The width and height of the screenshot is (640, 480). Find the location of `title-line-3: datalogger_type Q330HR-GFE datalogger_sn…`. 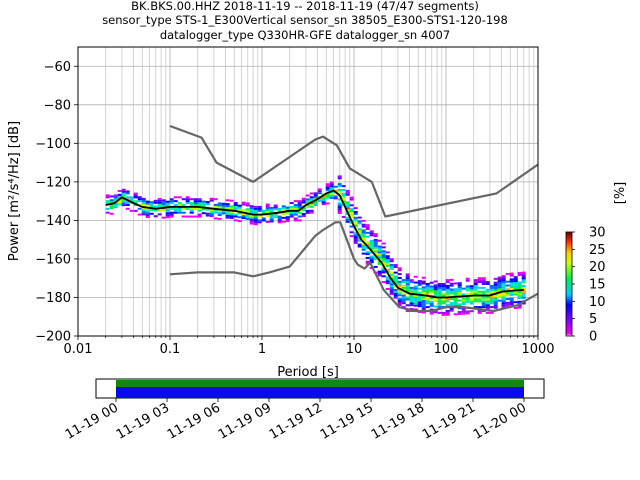

title-line-3: datalogger_type Q330HR-GFE datalogger_sn… is located at coordinates (305, 35).